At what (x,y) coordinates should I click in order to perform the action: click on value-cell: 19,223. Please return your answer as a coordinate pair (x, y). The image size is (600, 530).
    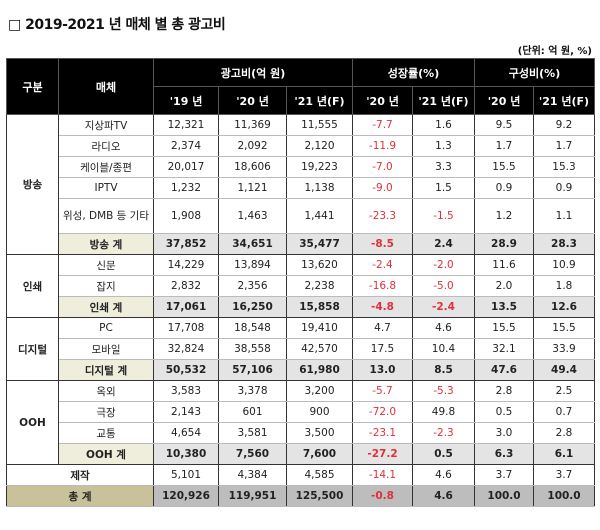
    Looking at the image, I should click on (319, 167).